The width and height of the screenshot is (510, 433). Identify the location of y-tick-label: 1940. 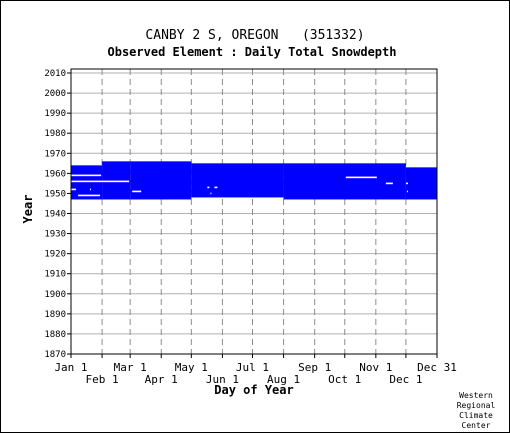
(55, 215).